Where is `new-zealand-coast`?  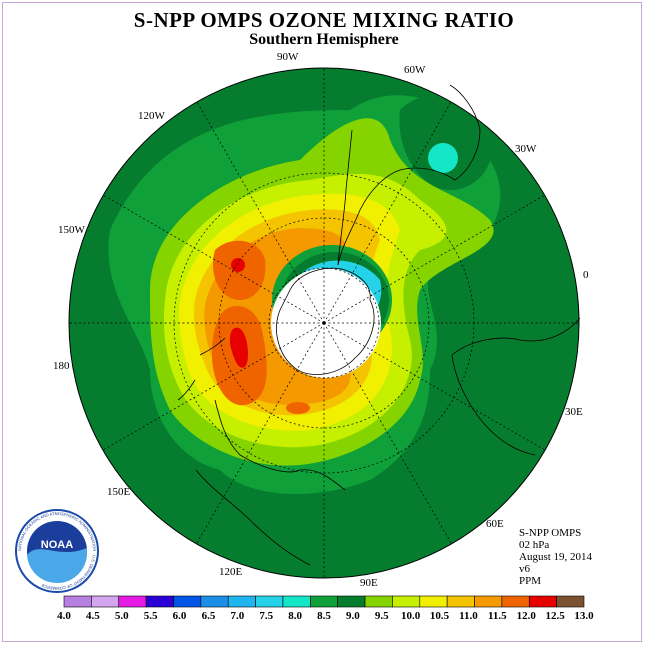 new-zealand-coast is located at coordinates (212, 346).